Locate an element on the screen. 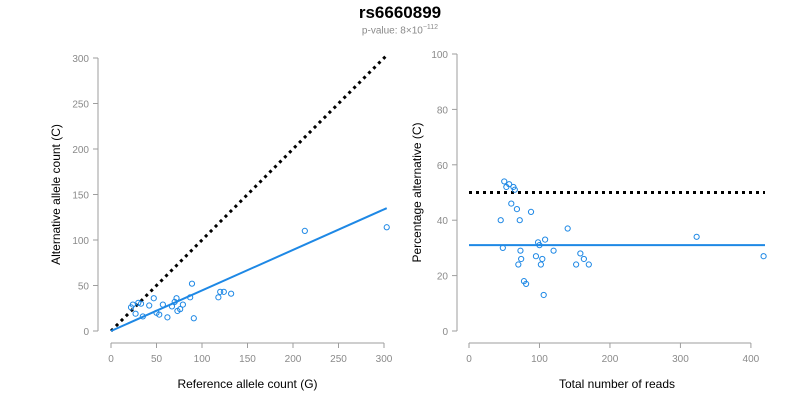 The width and height of the screenshot is (800, 400). x-tick-label: 250 is located at coordinates (338, 359).